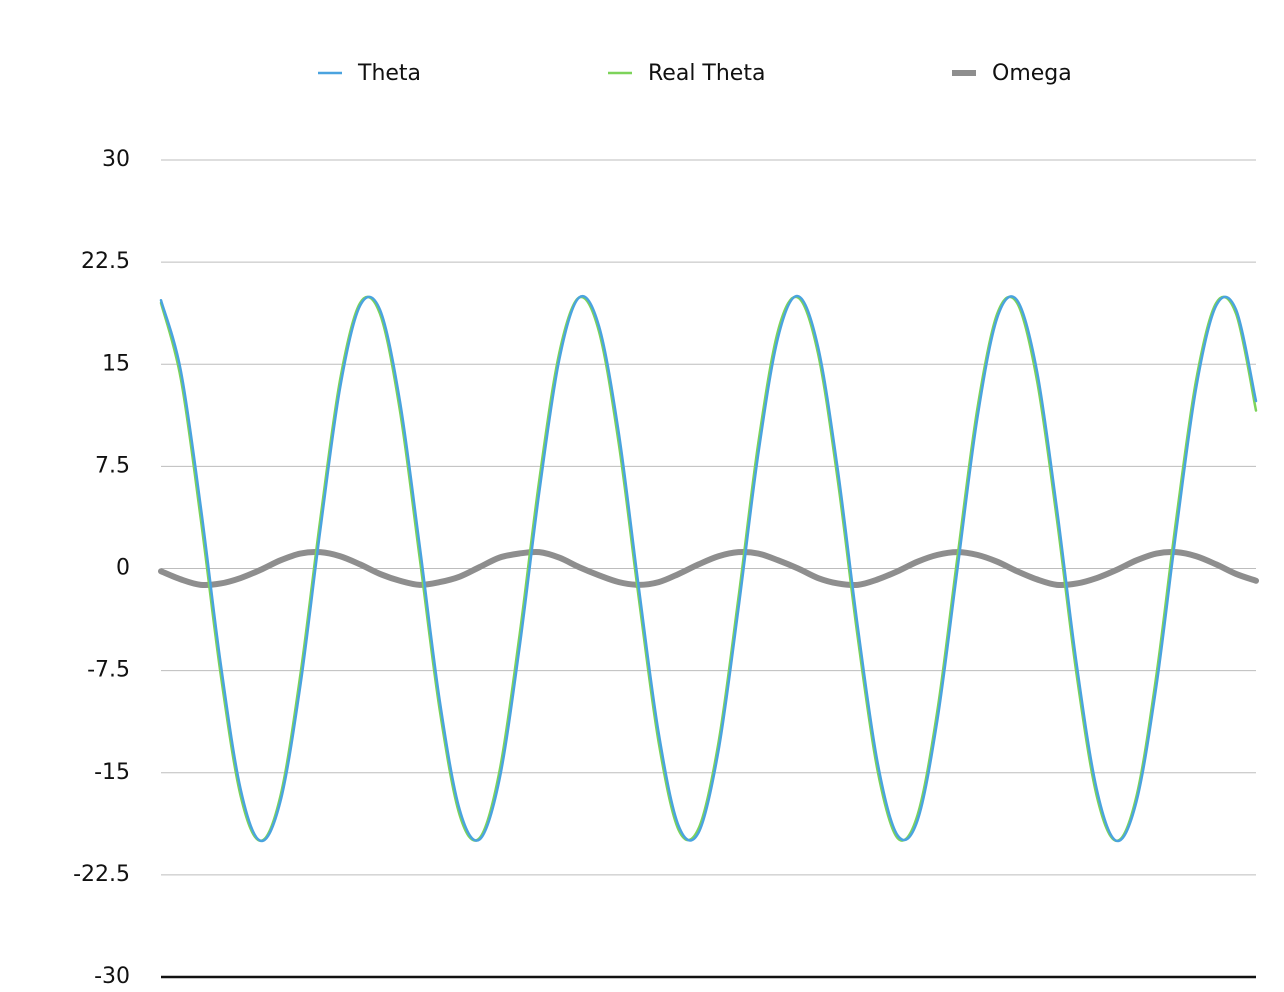 The image size is (1284, 992). What do you see at coordinates (123, 568) in the screenshot?
I see `y-tick-label: 0` at bounding box center [123, 568].